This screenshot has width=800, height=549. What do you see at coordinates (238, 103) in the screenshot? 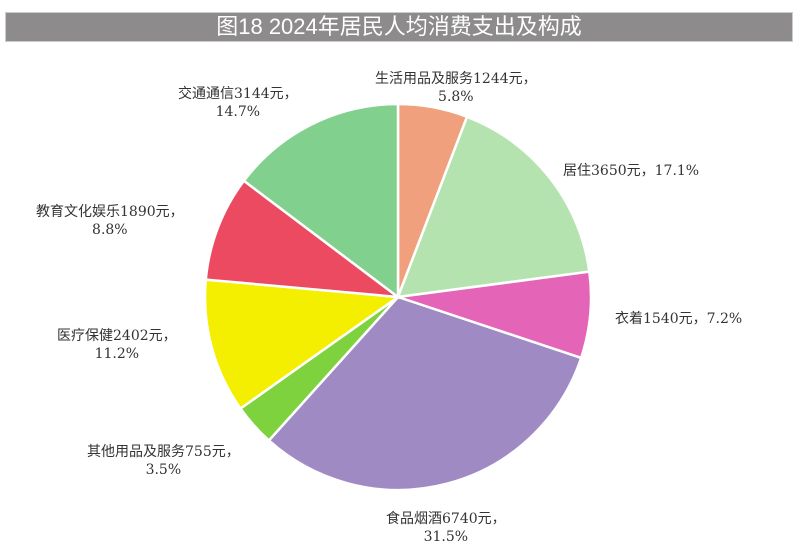
I see `label-transport: 交通通信3144元， 14.7%` at bounding box center [238, 103].